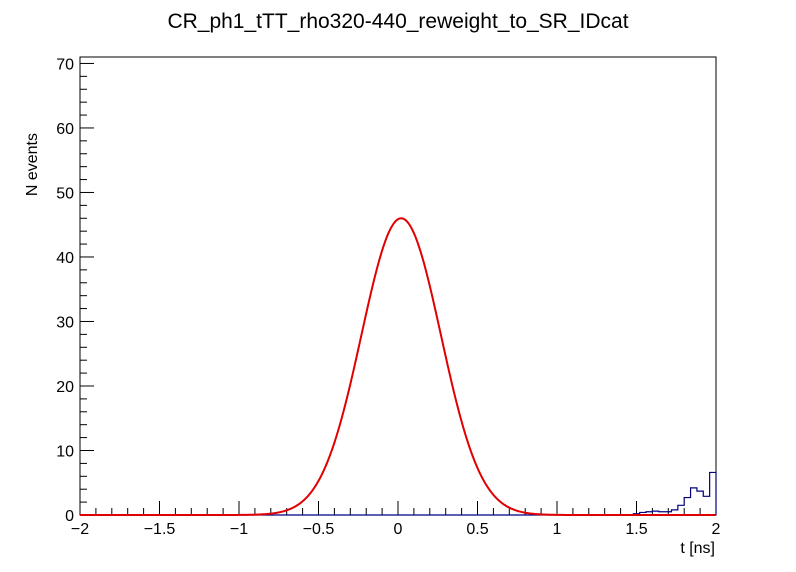 The height and width of the screenshot is (572, 796). I want to click on y-tick-label: 70, so click(65, 64).